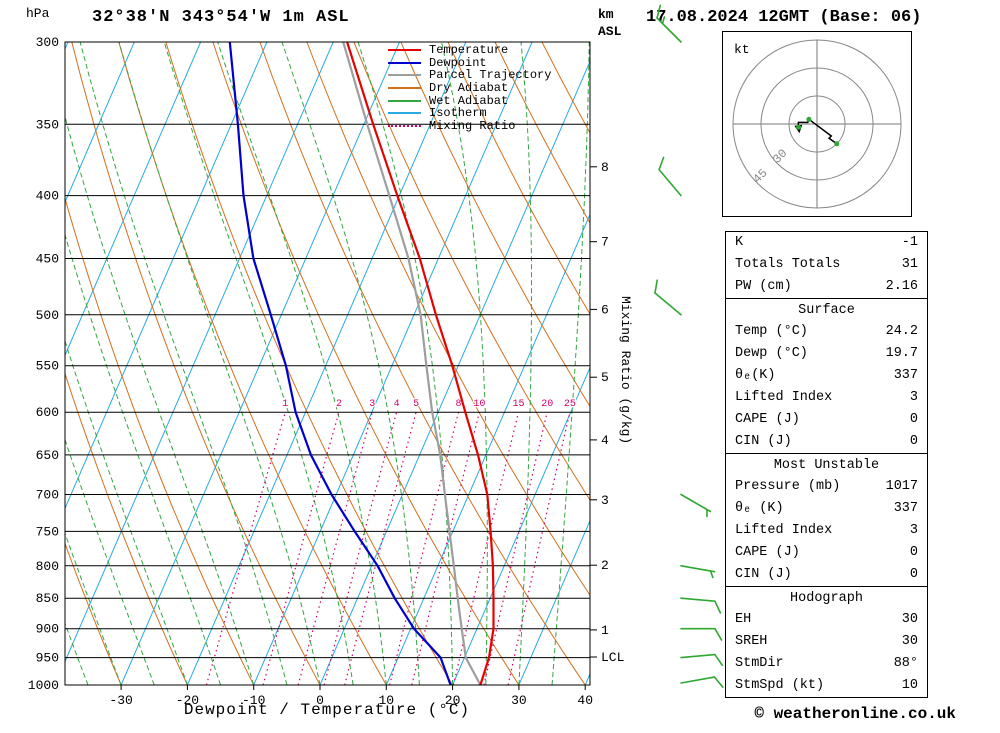 Image resolution: width=1000 pixels, height=733 pixels. What do you see at coordinates (905, 663) in the screenshot?
I see `stat-value: 88°` at bounding box center [905, 663].